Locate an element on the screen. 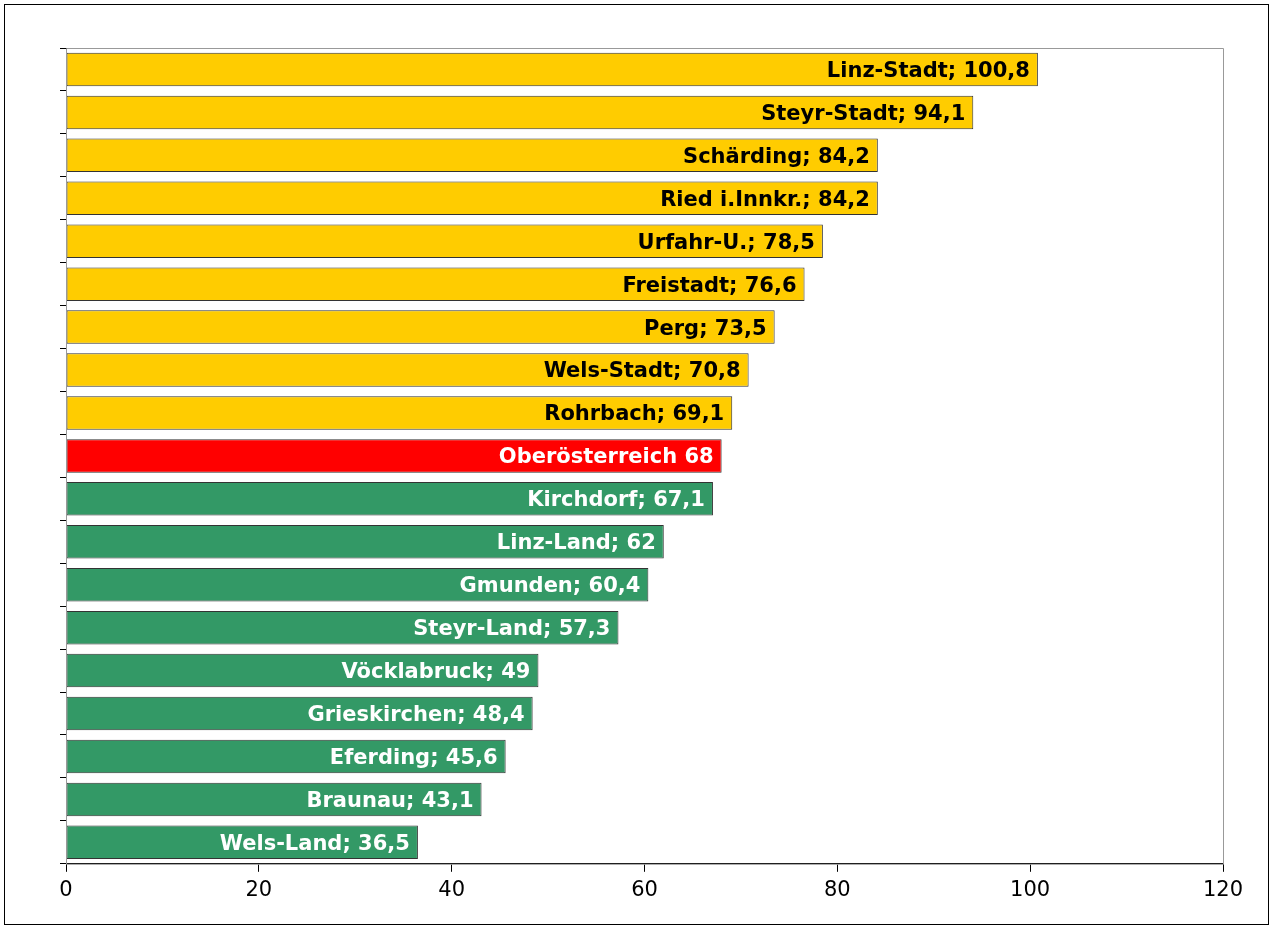 This screenshot has height=929, width=1273. x-tick-label: 80 is located at coordinates (837, 888).